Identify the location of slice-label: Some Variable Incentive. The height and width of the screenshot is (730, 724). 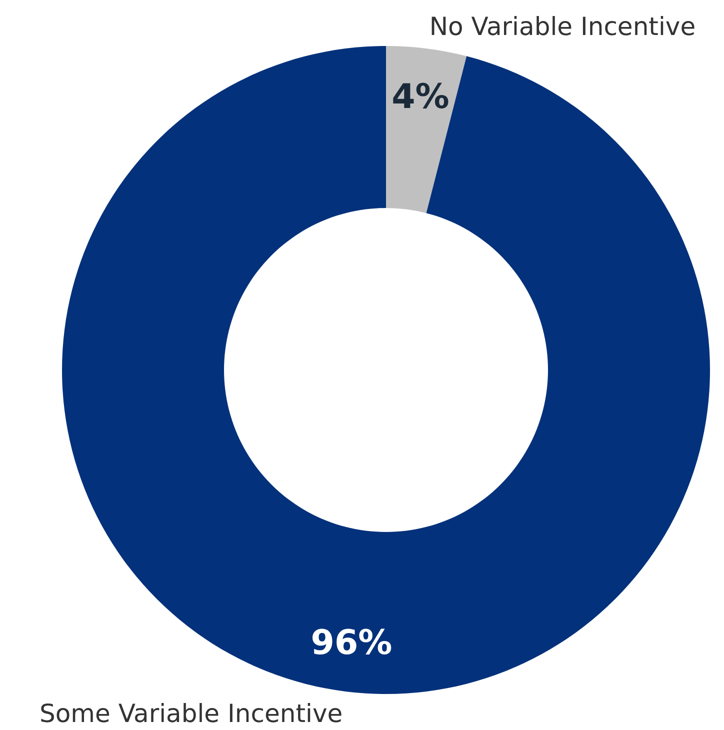
(191, 713).